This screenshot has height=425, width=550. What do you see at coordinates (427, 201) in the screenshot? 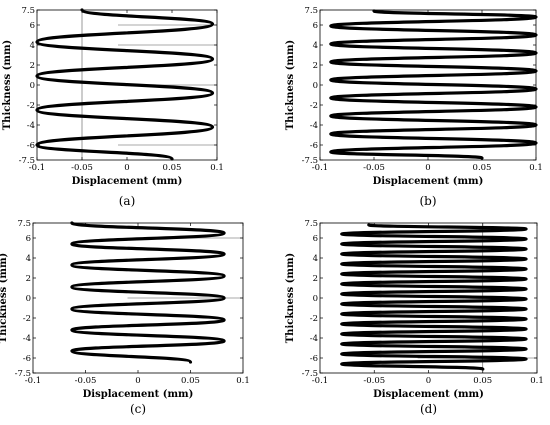
I see `panel-label: (b)` at bounding box center [427, 201].